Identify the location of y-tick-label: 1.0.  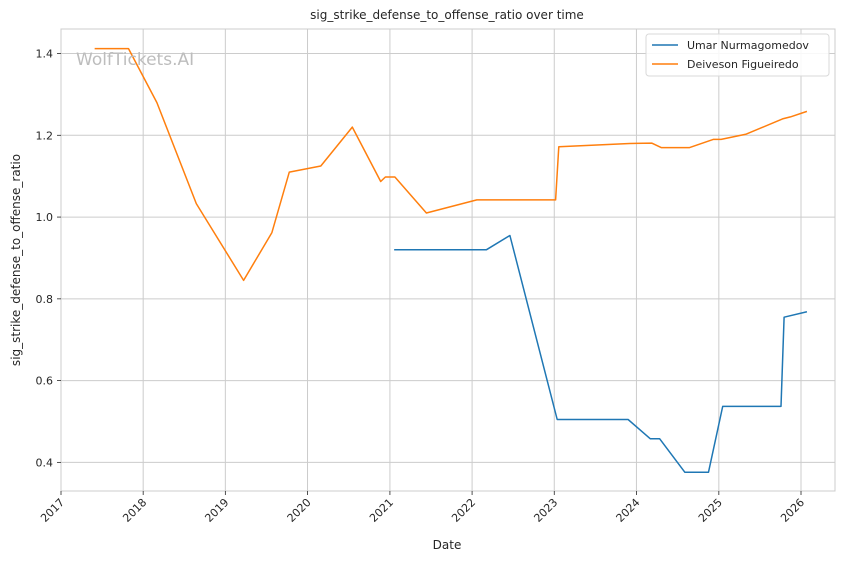
(45, 217).